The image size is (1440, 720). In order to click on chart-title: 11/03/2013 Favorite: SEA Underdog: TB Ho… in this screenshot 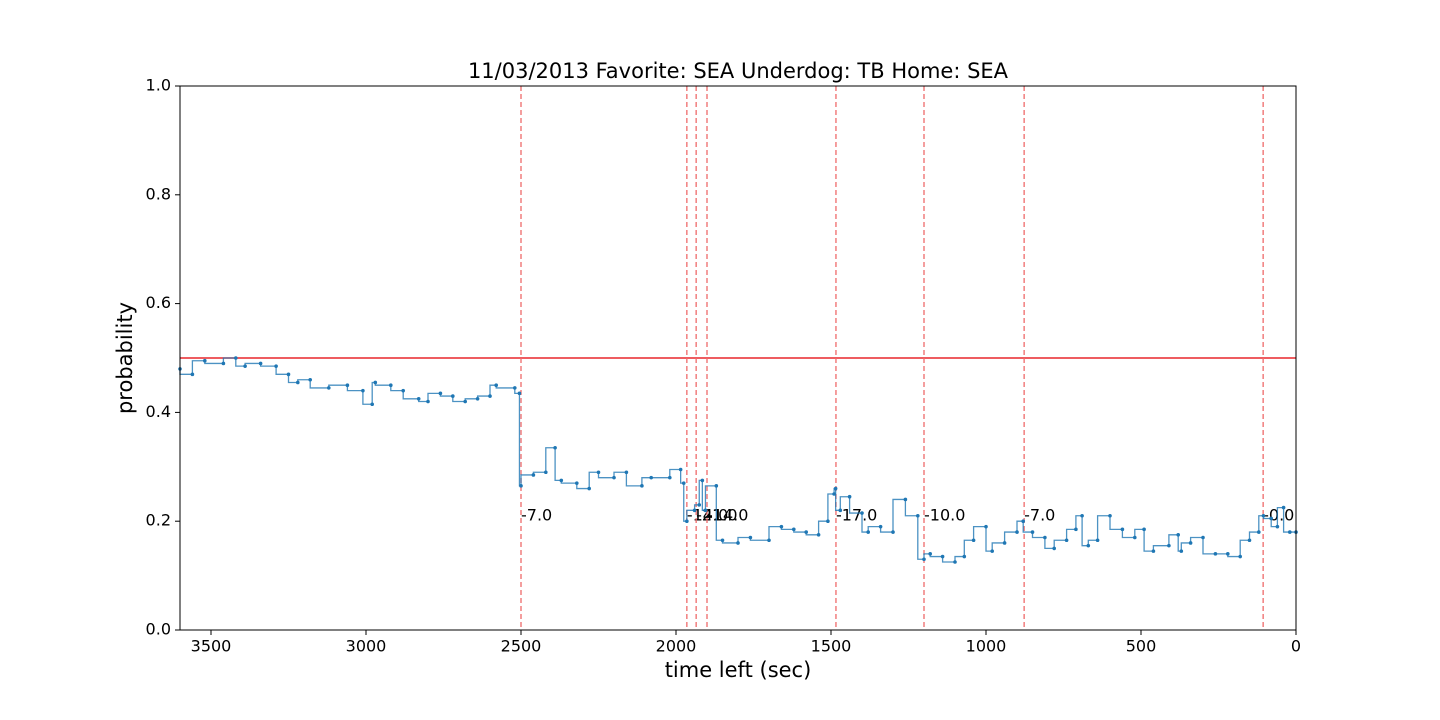, I will do `click(738, 71)`.